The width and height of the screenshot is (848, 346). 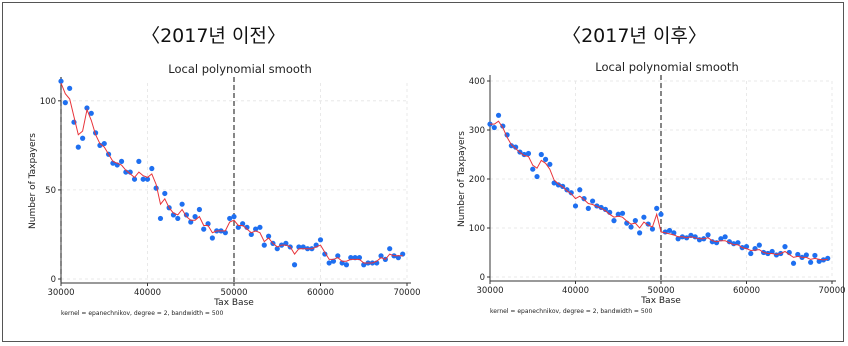 I want to click on y-tick-label: 50, so click(x=50, y=191).